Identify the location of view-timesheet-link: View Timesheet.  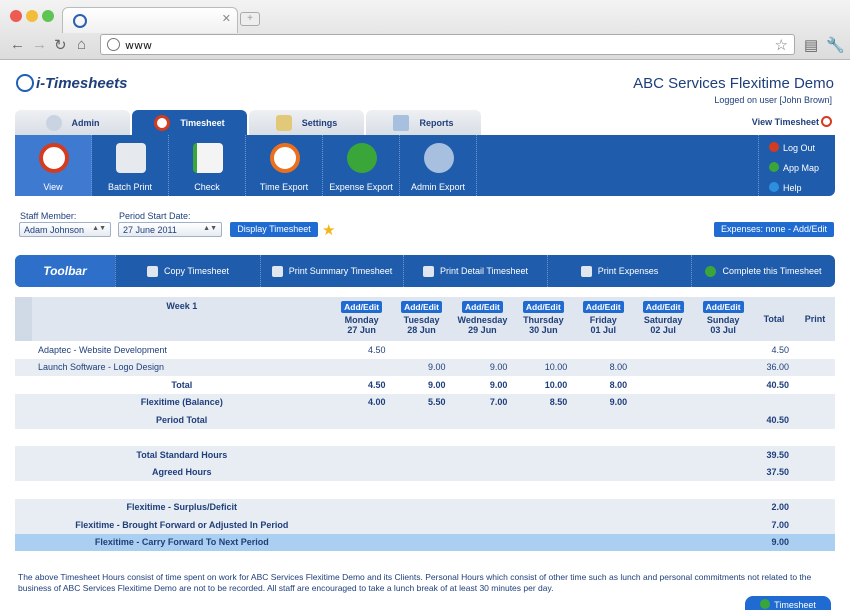
(792, 121).